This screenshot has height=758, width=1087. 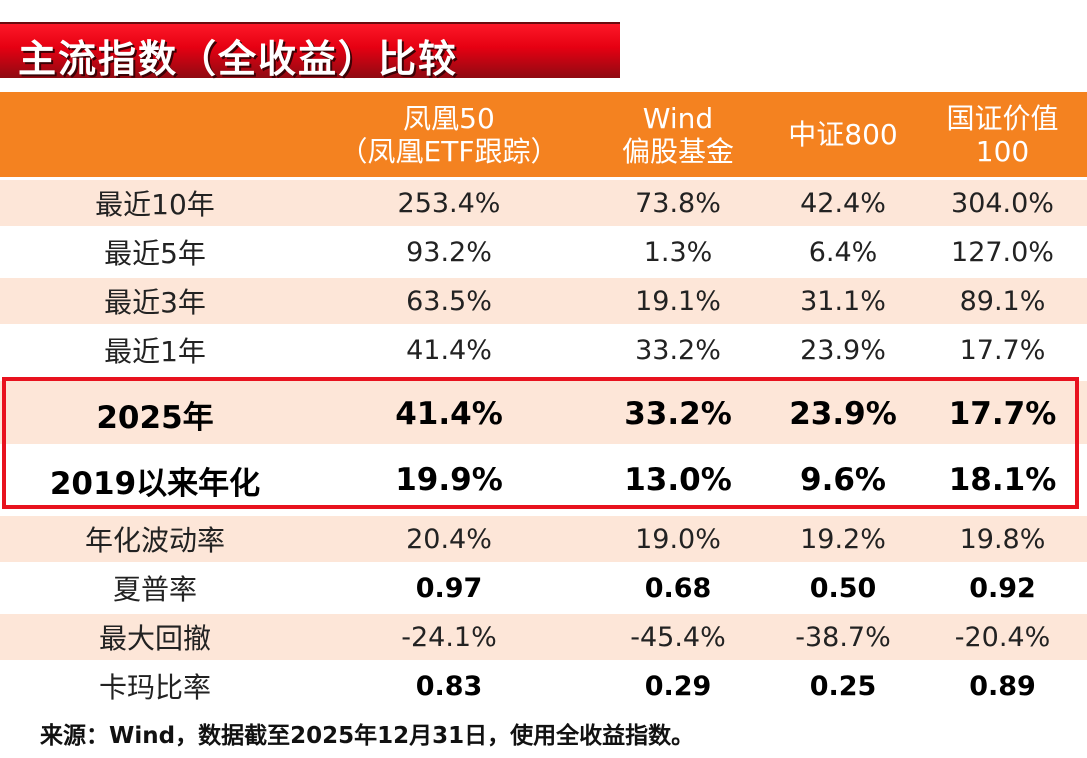 What do you see at coordinates (1002, 480) in the screenshot?
I see `table-cell: 18.1%` at bounding box center [1002, 480].